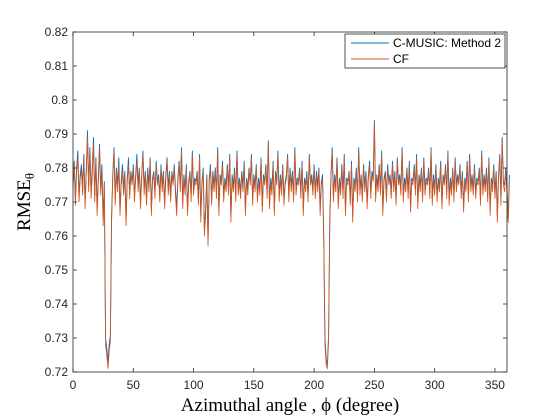  I want to click on y-tick-label: 0.81, so click(57, 66).